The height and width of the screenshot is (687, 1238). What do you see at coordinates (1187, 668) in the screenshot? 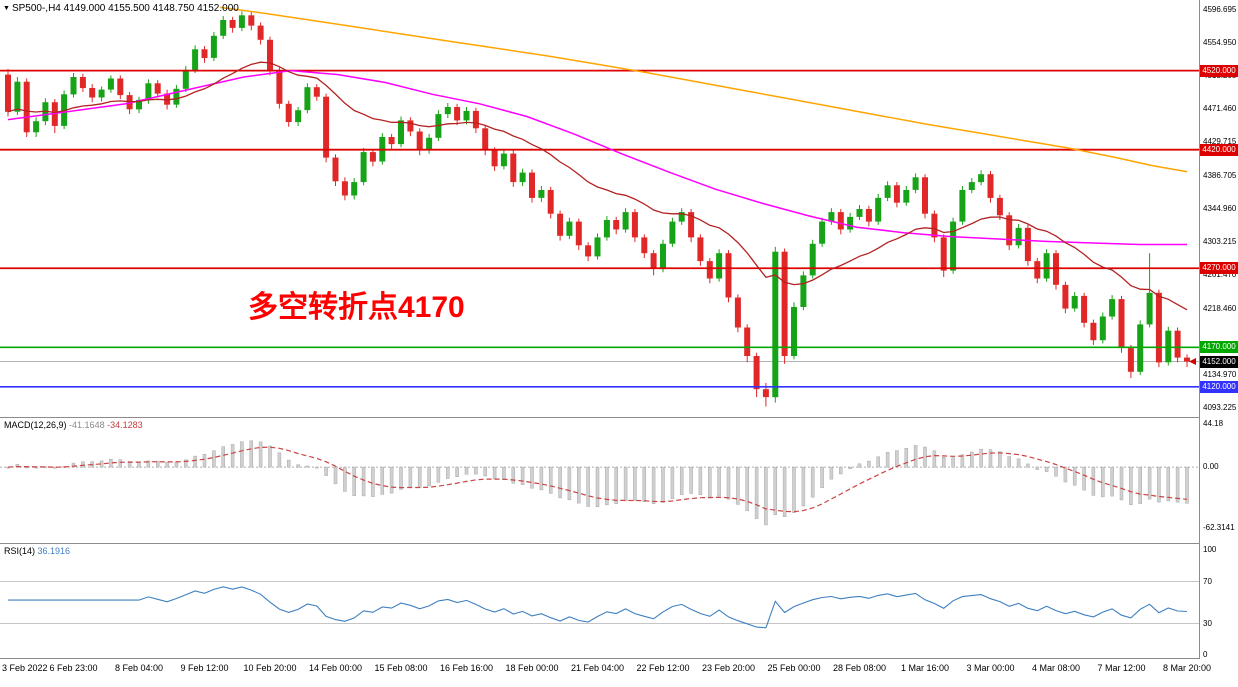
I see `time-label: 8 Mar 20:00` at bounding box center [1187, 668].